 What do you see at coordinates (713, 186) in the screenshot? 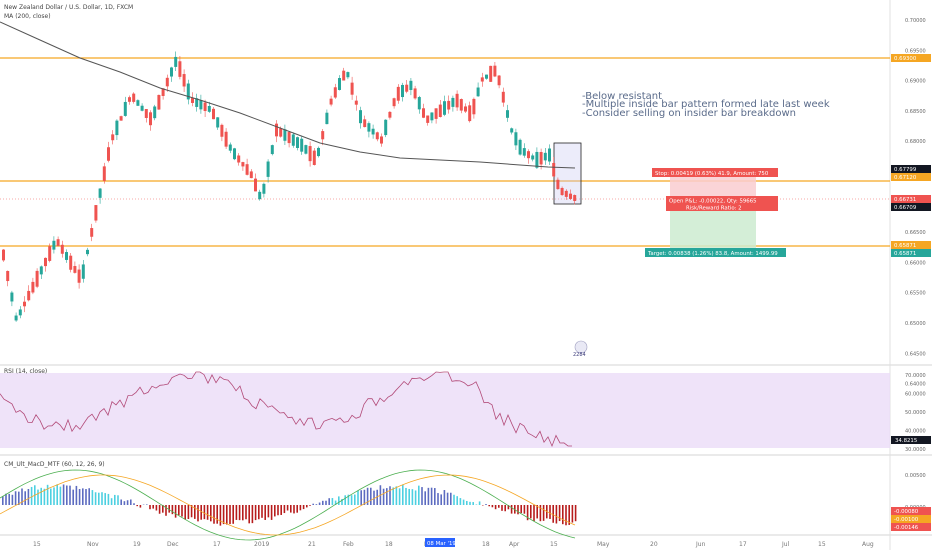
I see `stop-zone` at bounding box center [713, 186].